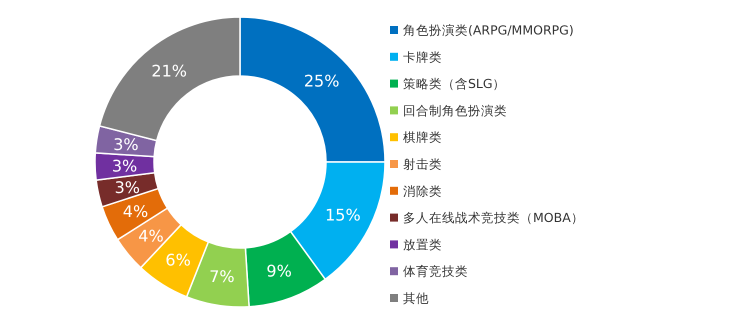  What do you see at coordinates (279, 271) in the screenshot?
I see `data-label: 9%` at bounding box center [279, 271].